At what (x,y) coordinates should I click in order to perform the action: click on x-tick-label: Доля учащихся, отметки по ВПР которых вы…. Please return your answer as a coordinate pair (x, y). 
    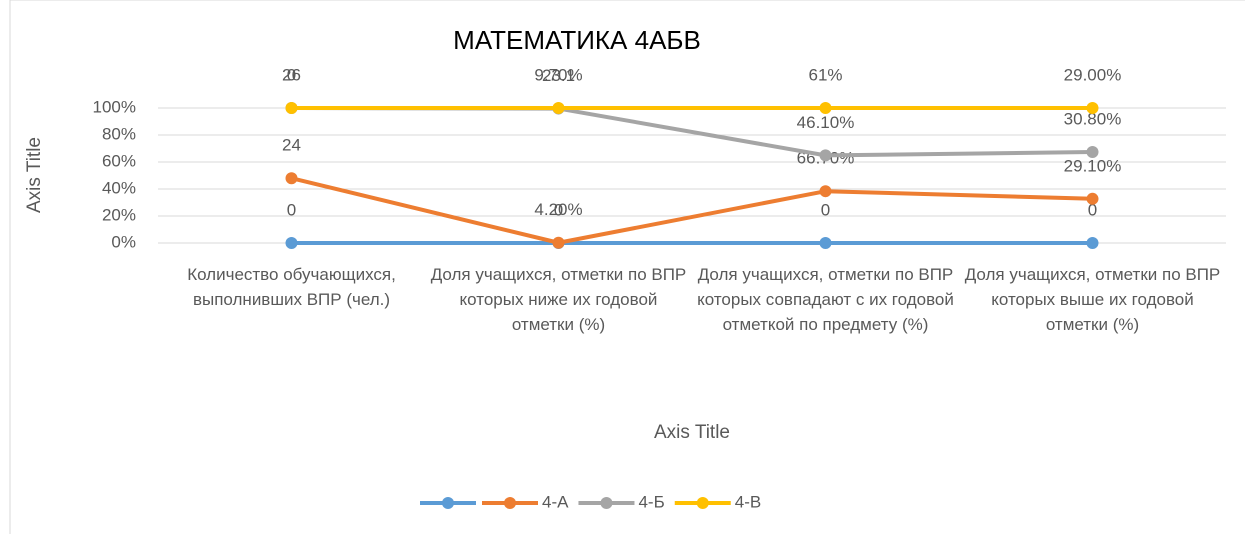
    Looking at the image, I should click on (1092, 299).